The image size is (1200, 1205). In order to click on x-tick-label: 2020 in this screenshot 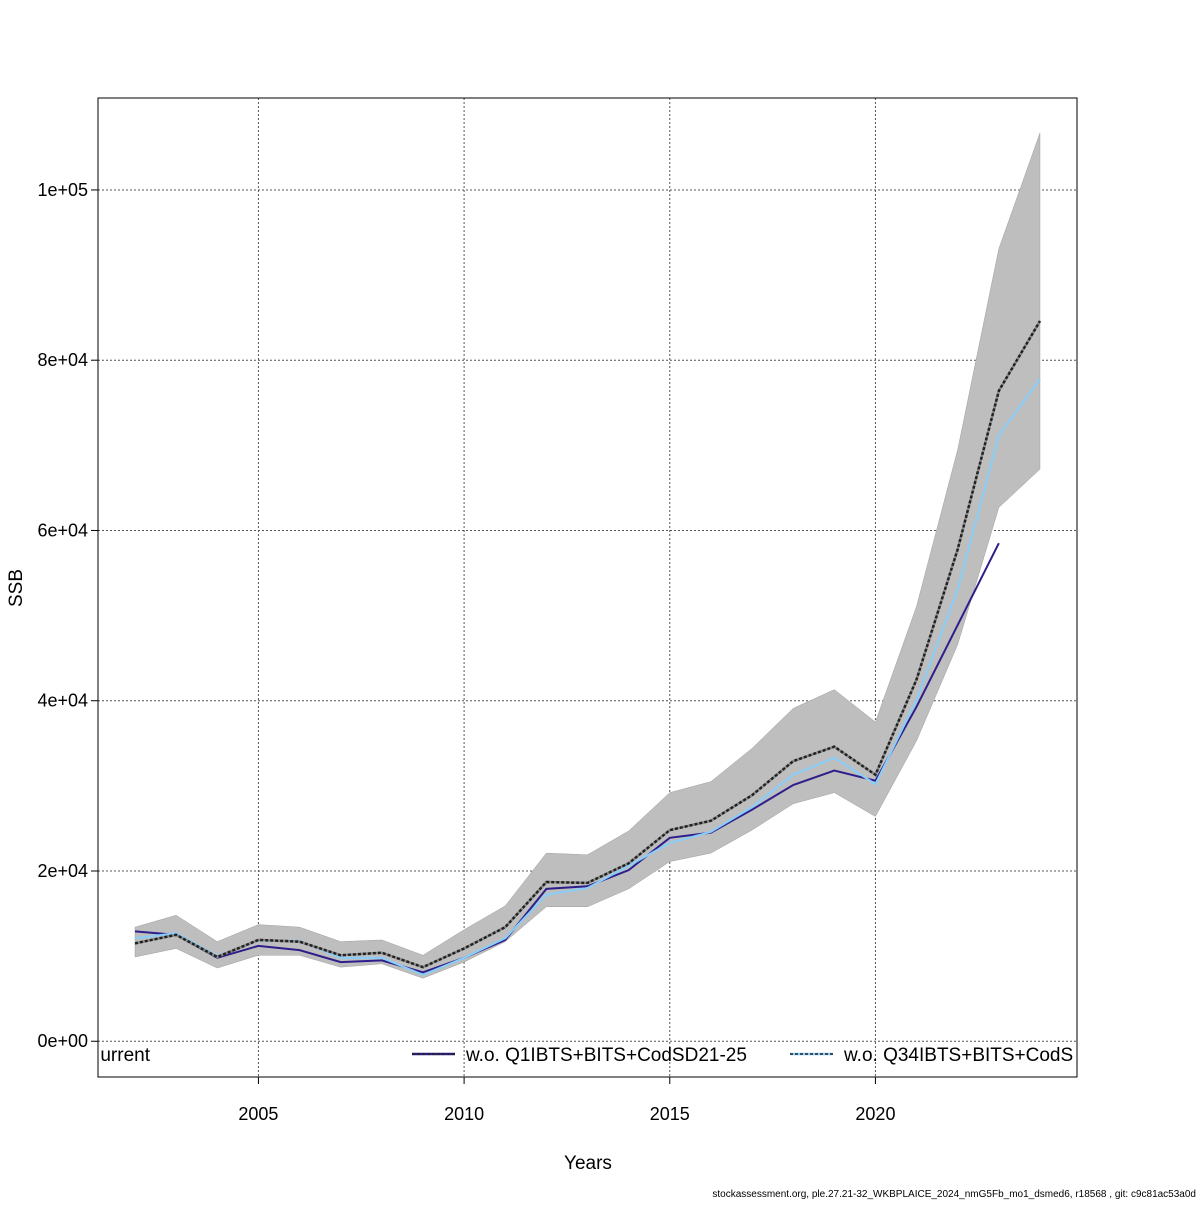, I will do `click(875, 1114)`.